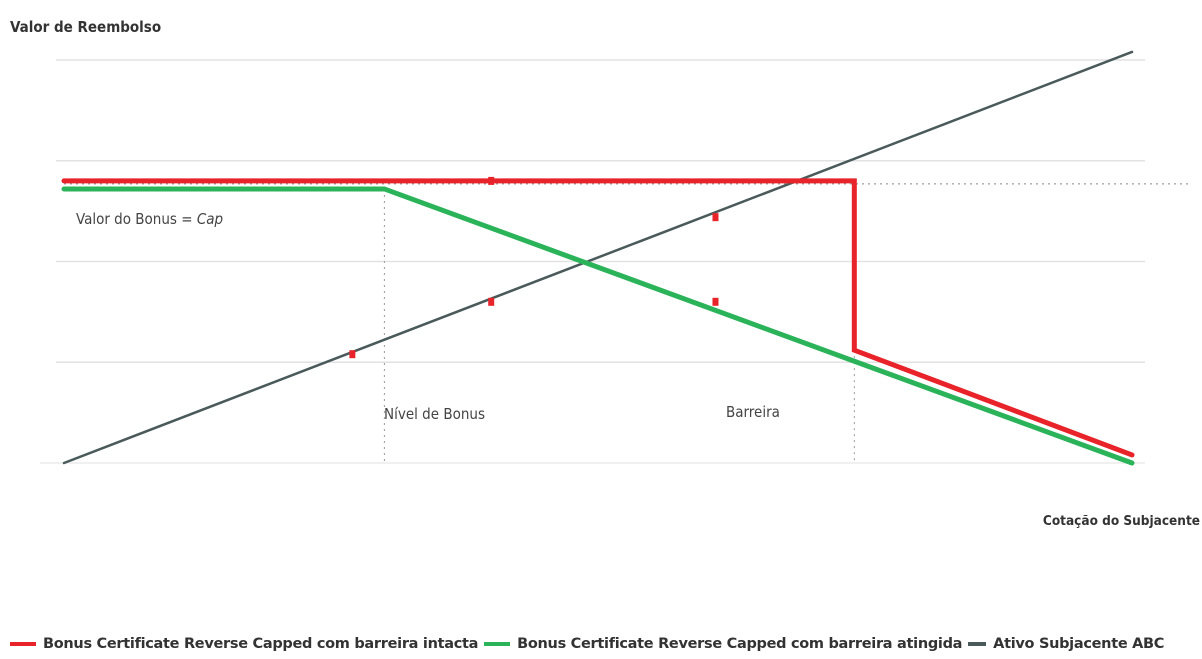 The width and height of the screenshot is (1202, 659). Describe the element at coordinates (753, 412) in the screenshot. I see `barrier-annotation: Barreira` at that location.